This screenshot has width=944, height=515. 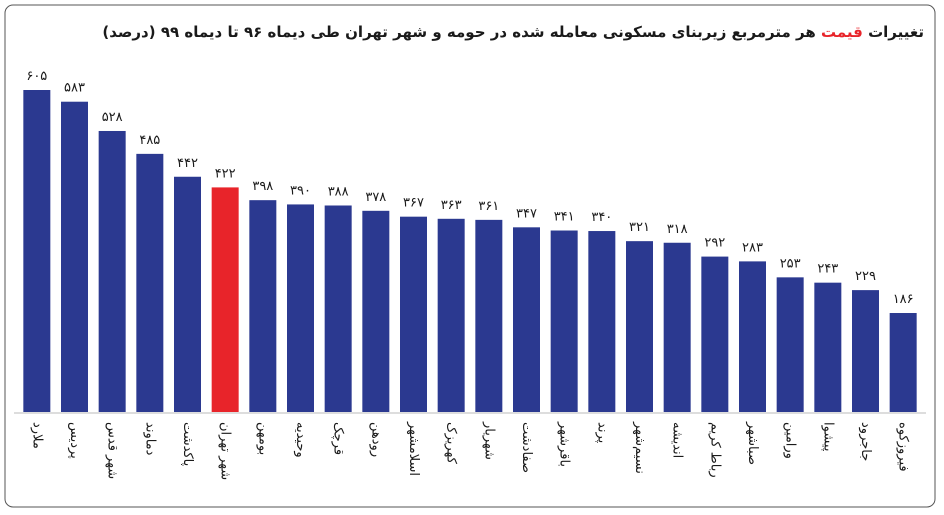 I want to click on value-label: ۵۲۸, so click(x=112, y=117).